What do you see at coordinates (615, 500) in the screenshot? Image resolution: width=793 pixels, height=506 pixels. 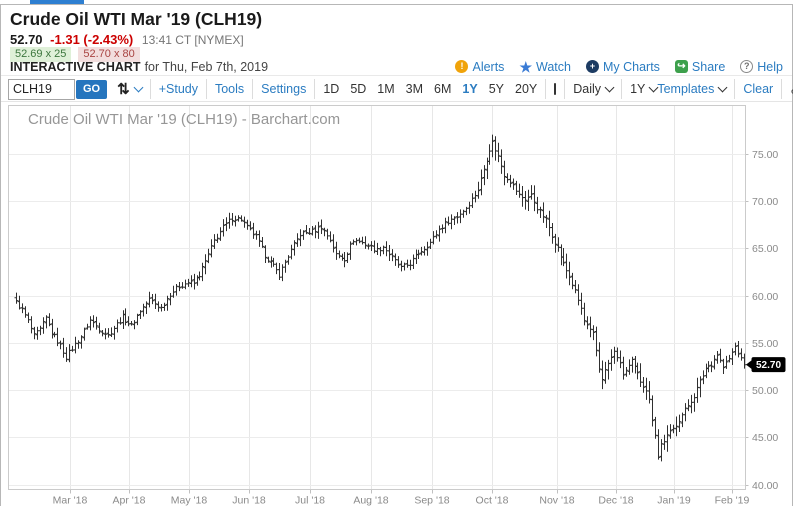 I see `x-axis-label: Dec '18` at bounding box center [615, 500].